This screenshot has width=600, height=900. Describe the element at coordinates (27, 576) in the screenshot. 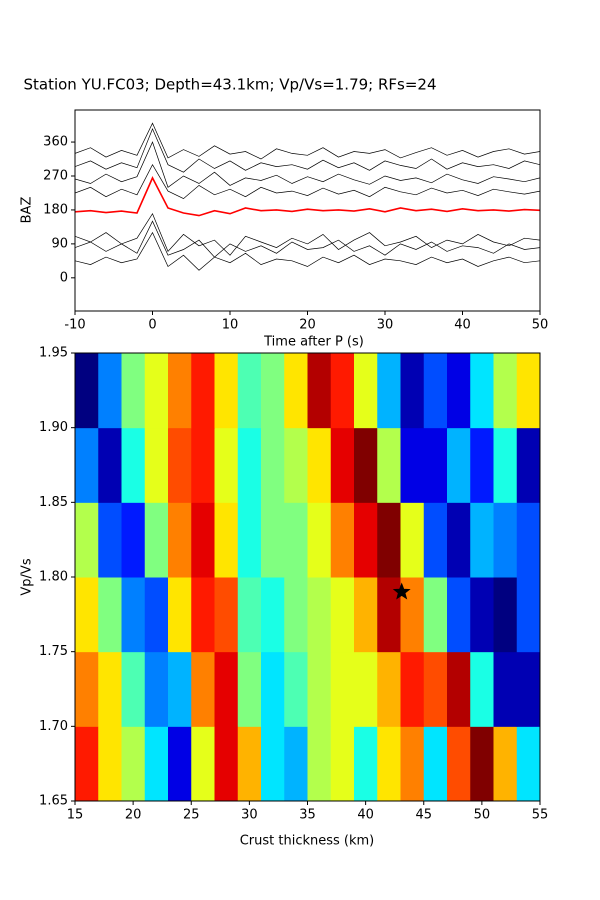

I see `y-axis-label: Vp/Vs` at that location.